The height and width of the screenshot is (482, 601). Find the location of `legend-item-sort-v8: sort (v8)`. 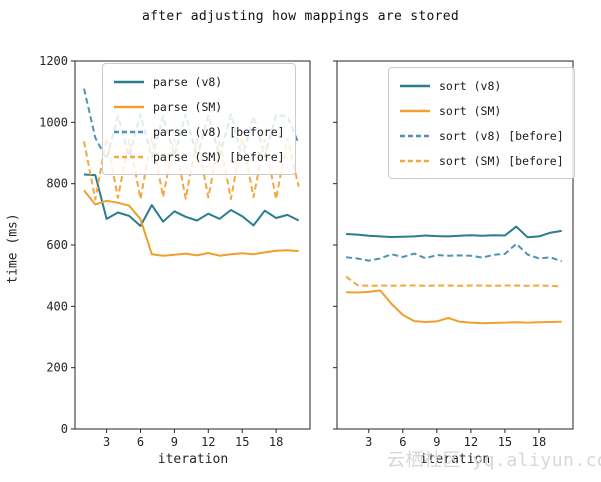

legend-item-sort-v8: sort (v8) is located at coordinates (481, 85).